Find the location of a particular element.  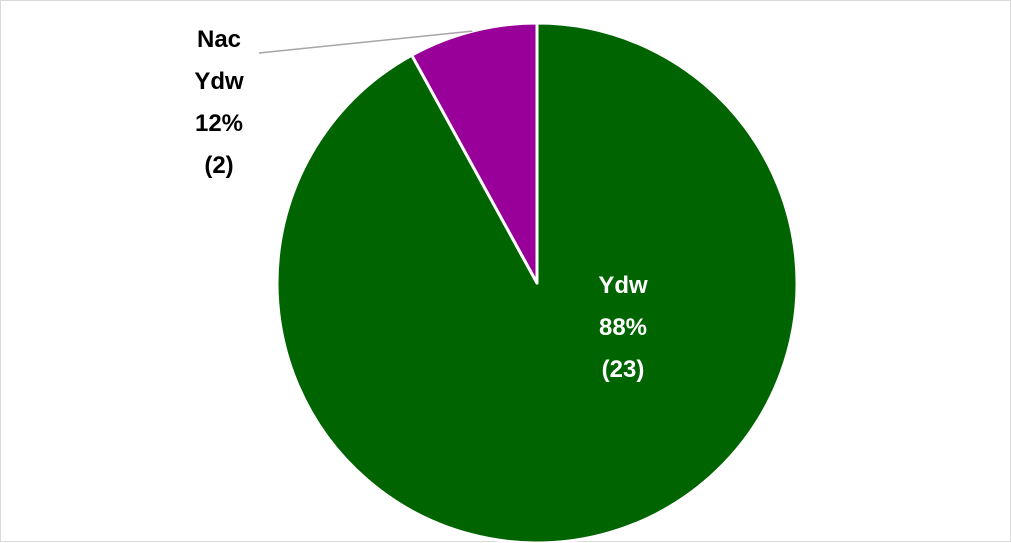

slice-label-0-name: Ydw is located at coordinates (623, 285).